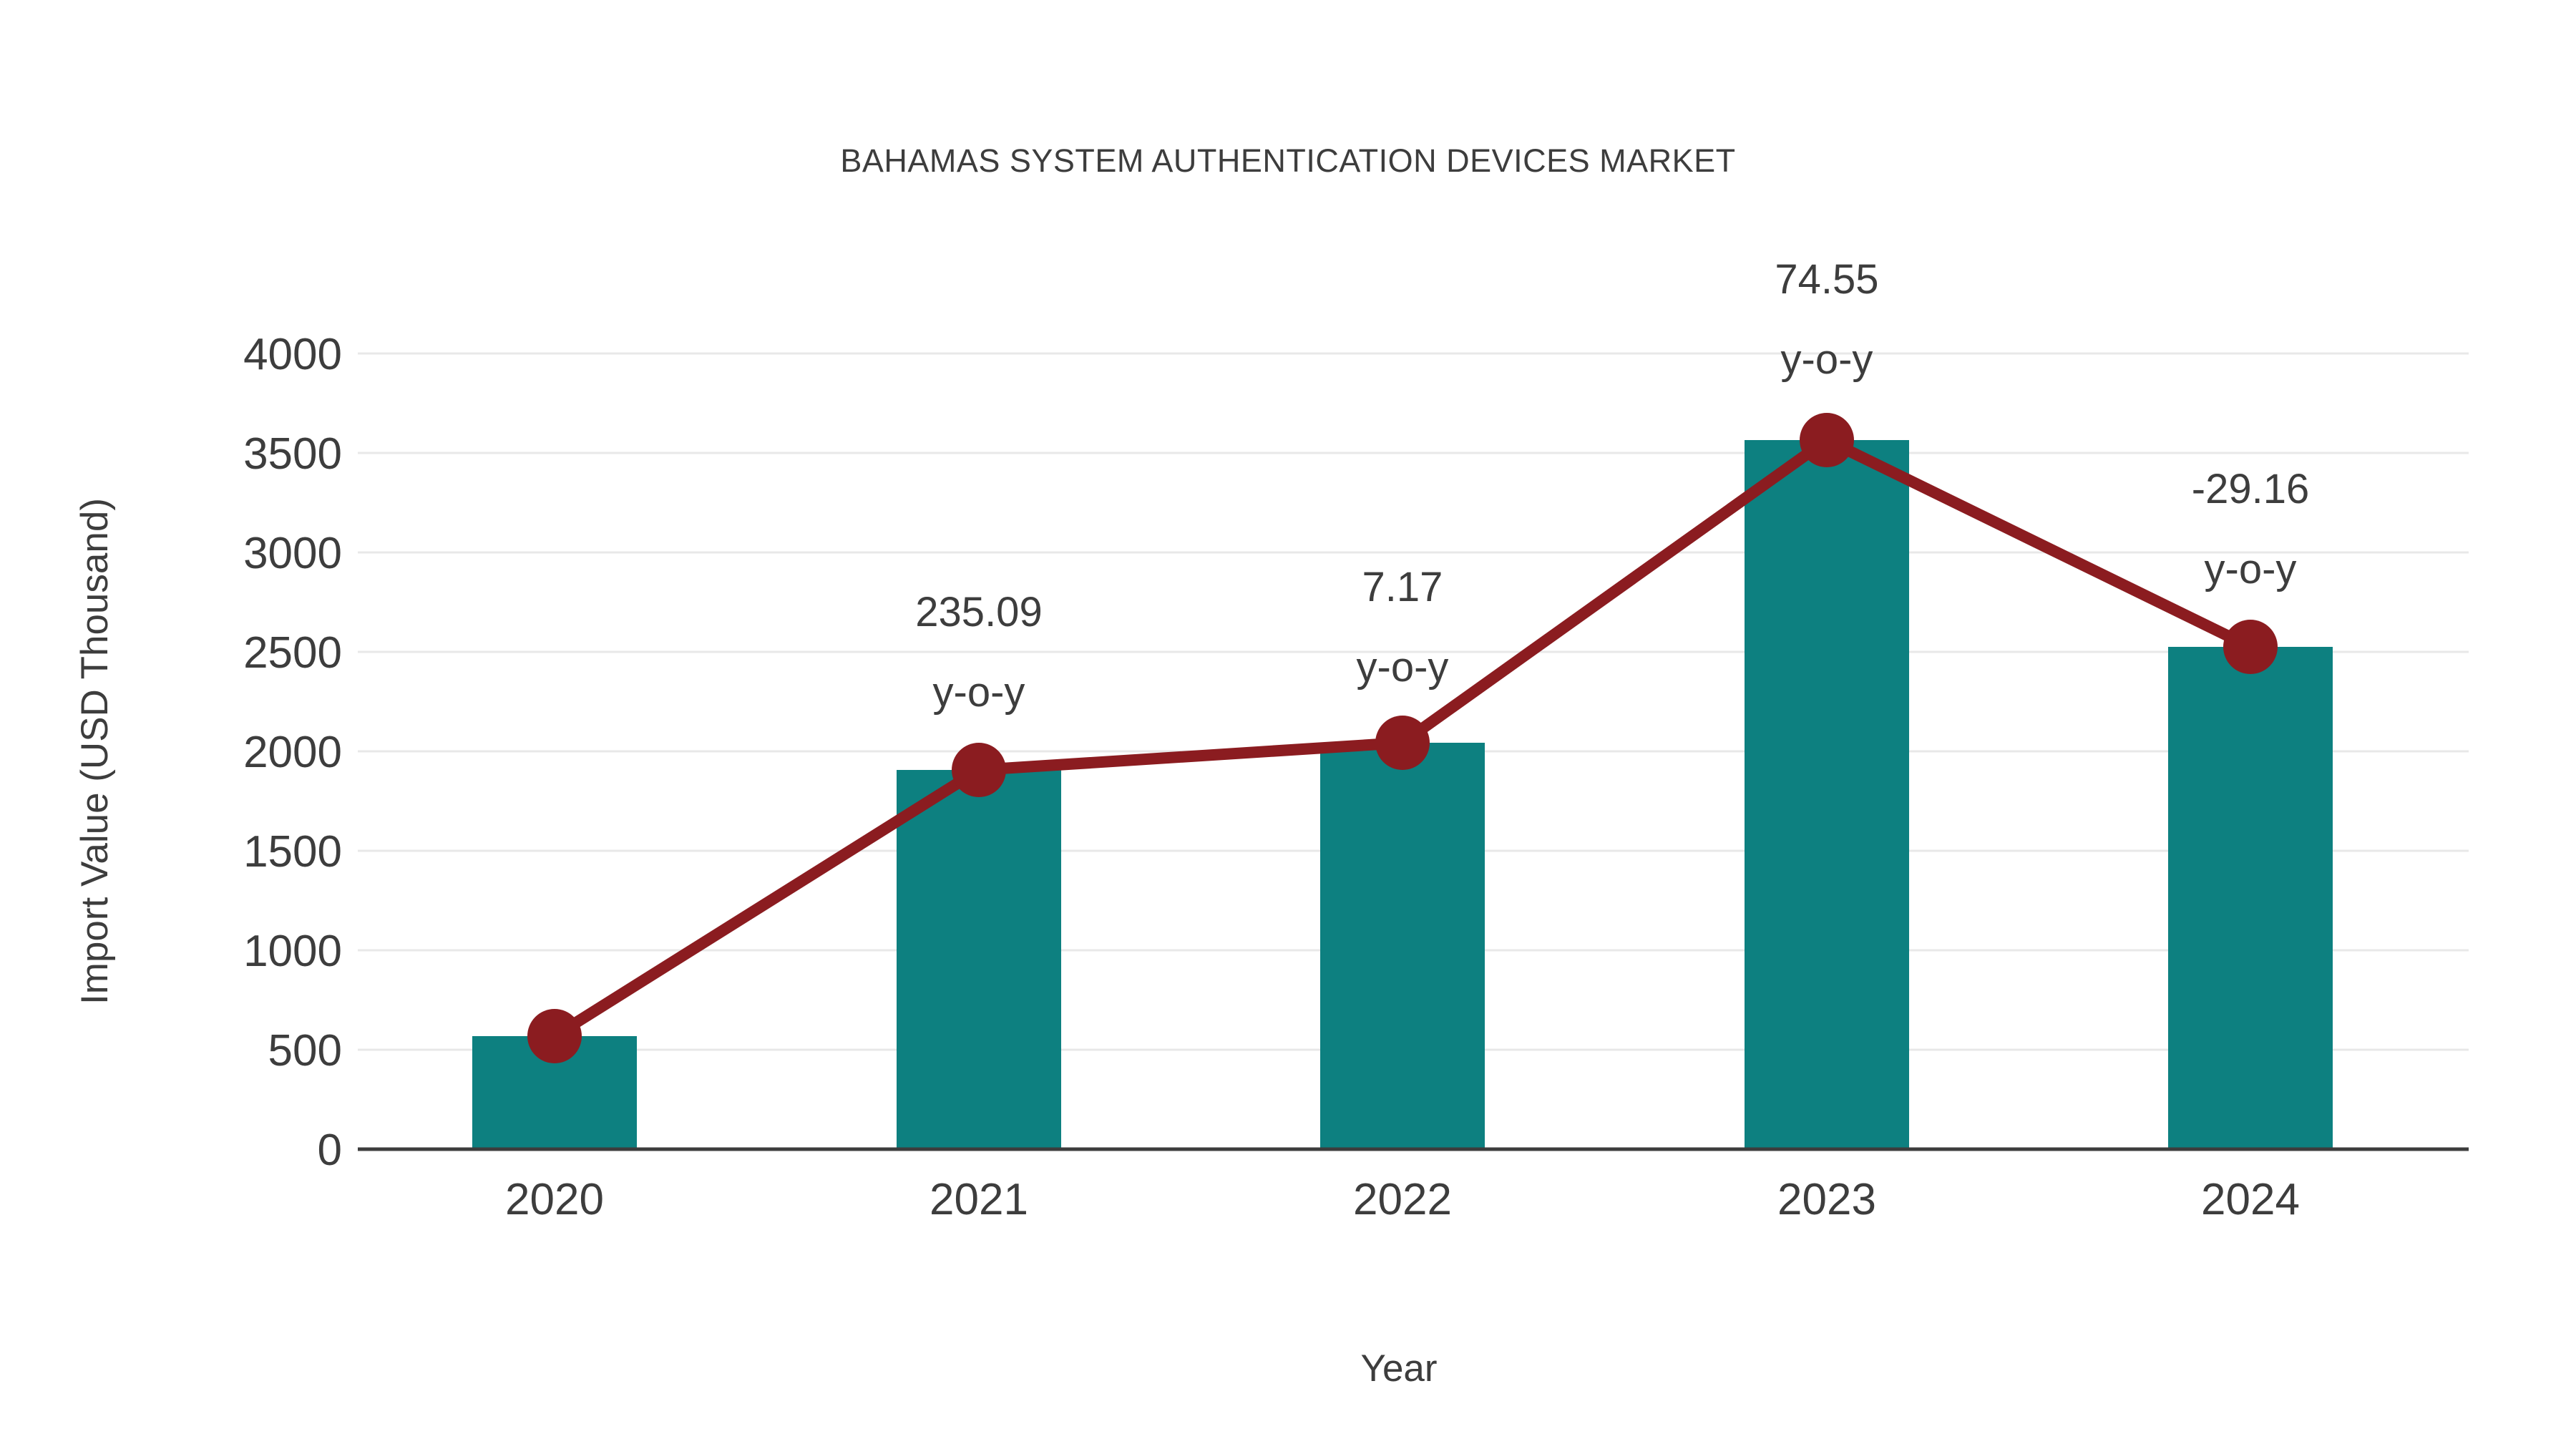 The image size is (2576, 1449). What do you see at coordinates (979, 1199) in the screenshot?
I see `x-tick-2021: 2021` at bounding box center [979, 1199].